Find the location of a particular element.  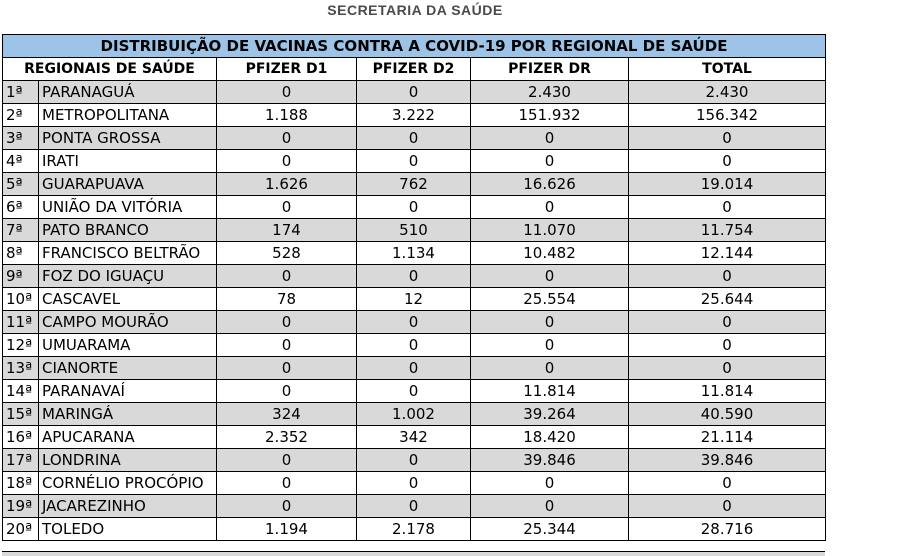

regional-number: 7ª is located at coordinates (20, 230).